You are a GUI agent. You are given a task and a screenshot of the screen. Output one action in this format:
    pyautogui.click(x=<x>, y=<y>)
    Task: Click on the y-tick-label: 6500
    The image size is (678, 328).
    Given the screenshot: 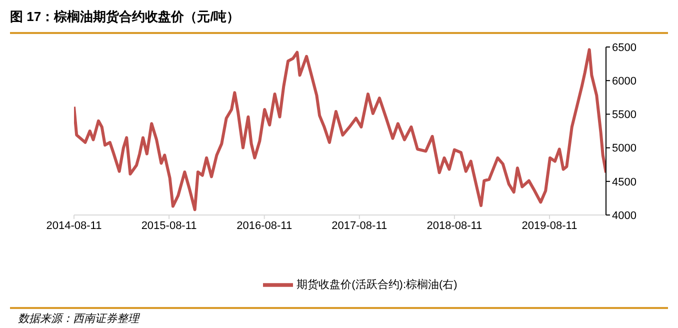 What is the action you would take?
    pyautogui.click(x=624, y=48)
    